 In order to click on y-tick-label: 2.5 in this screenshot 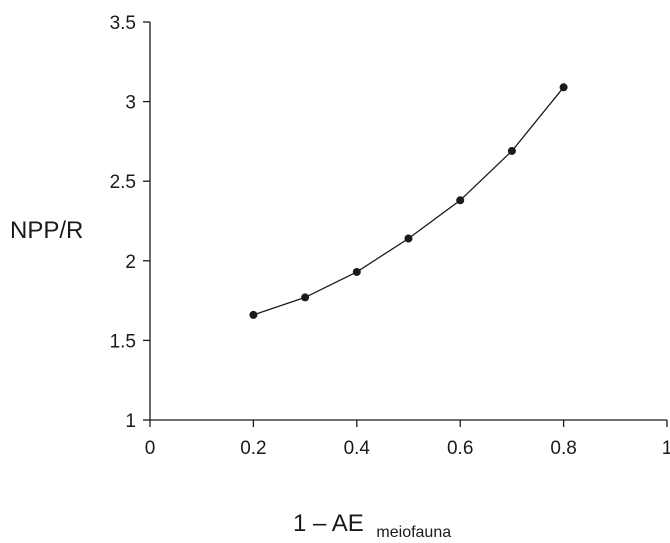, I will do `click(123, 182)`.